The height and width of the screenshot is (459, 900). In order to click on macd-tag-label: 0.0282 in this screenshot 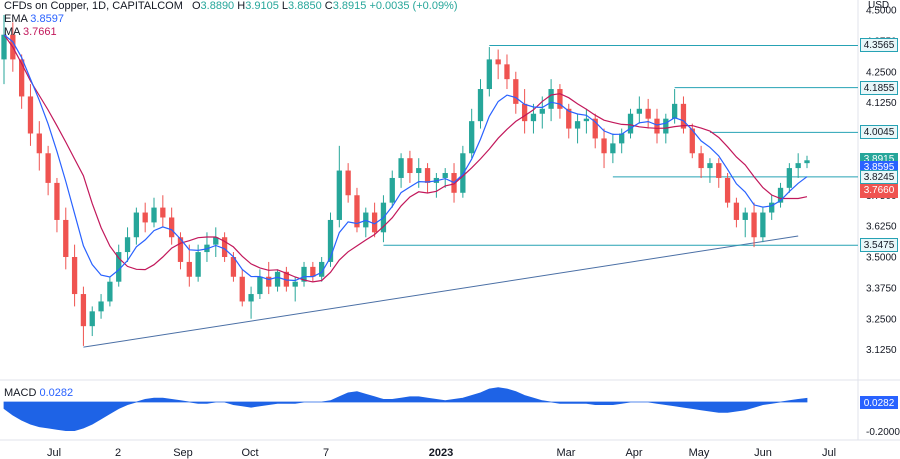, I will do `click(879, 403)`.